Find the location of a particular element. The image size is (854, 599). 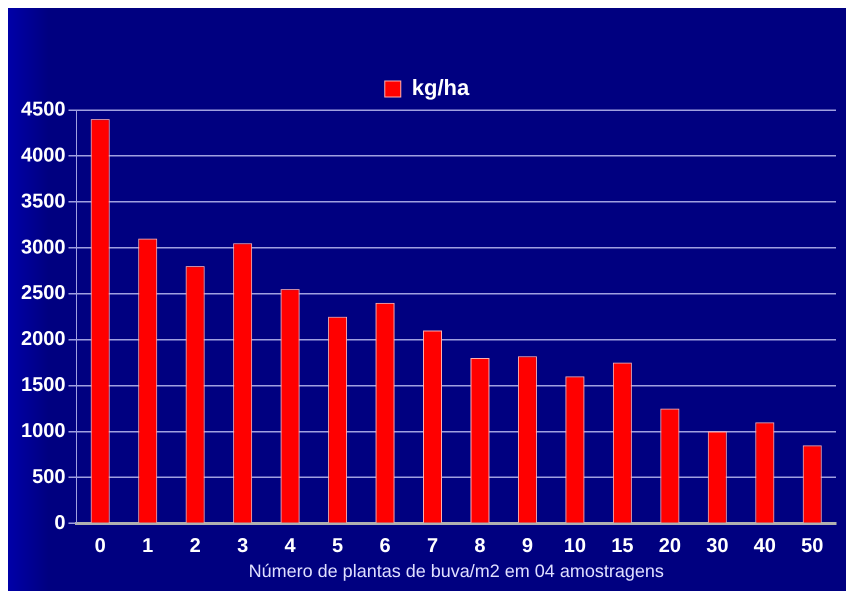

y-tick-label: 1500 is located at coordinates (43, 385).